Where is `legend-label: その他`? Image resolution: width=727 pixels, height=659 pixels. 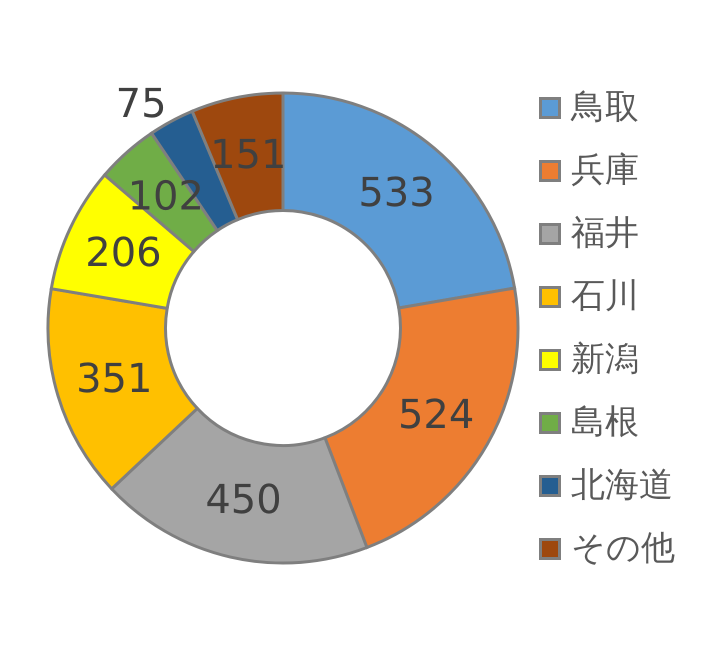
legend-label: その他 is located at coordinates (623, 548).